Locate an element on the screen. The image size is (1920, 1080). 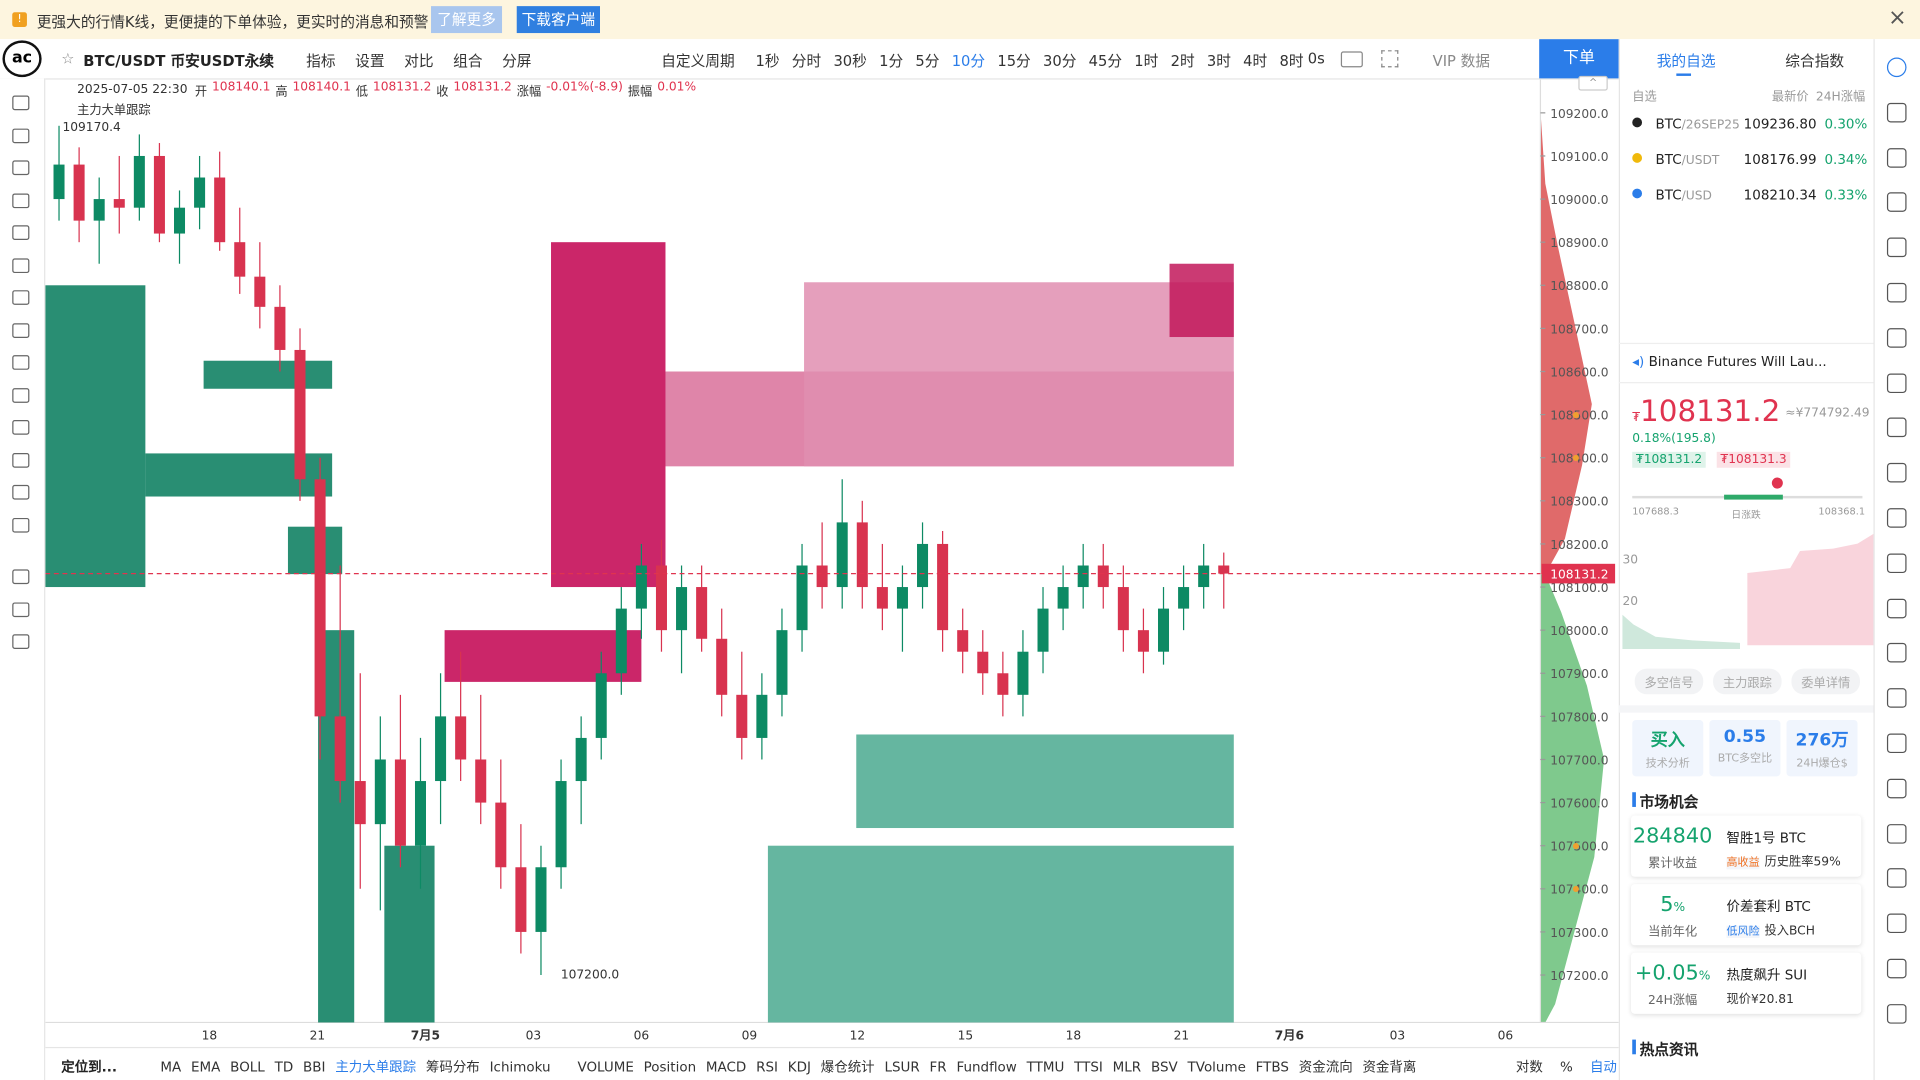
watch-group: 自选 is located at coordinates (1644, 97).